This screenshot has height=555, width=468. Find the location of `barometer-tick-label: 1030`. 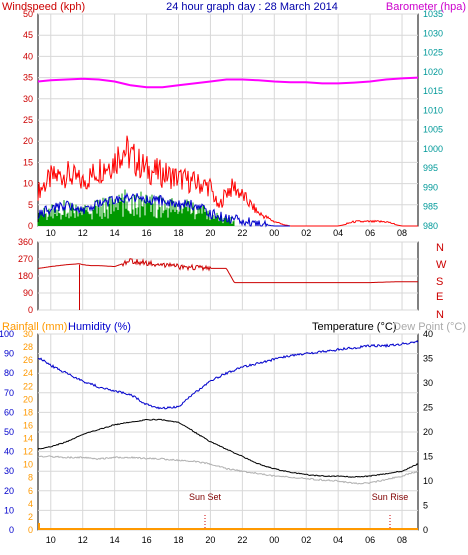

barometer-tick-label: 1030 is located at coordinates (433, 33).